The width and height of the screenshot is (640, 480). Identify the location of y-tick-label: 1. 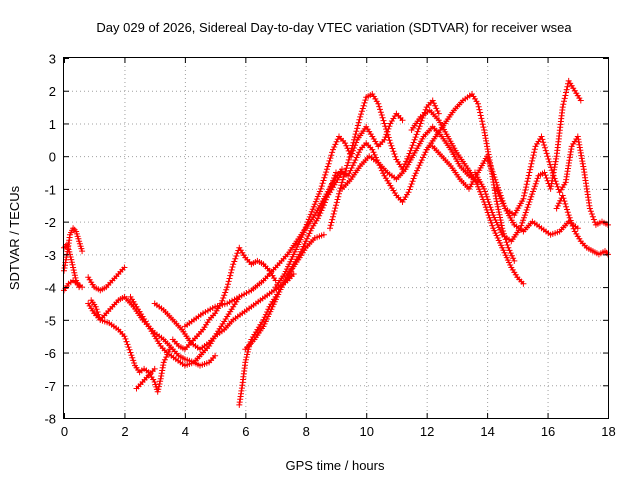
(52, 124).